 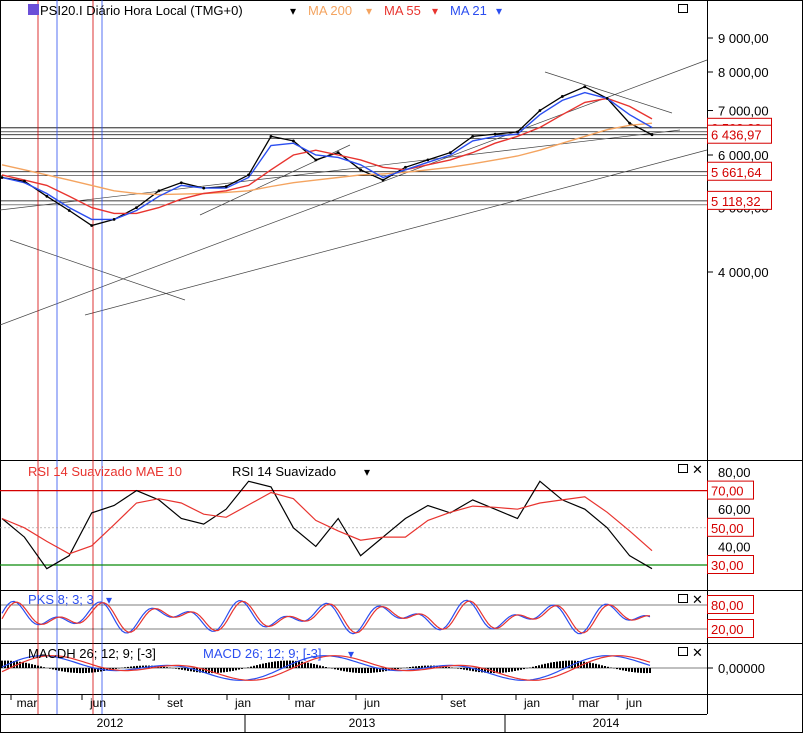 I want to click on rsi-dropdown-icon: ▾, so click(x=367, y=472).